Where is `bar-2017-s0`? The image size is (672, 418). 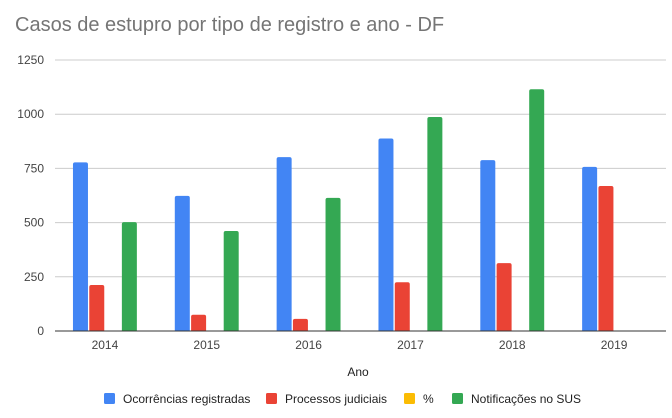 bar-2017-s0 is located at coordinates (386, 234).